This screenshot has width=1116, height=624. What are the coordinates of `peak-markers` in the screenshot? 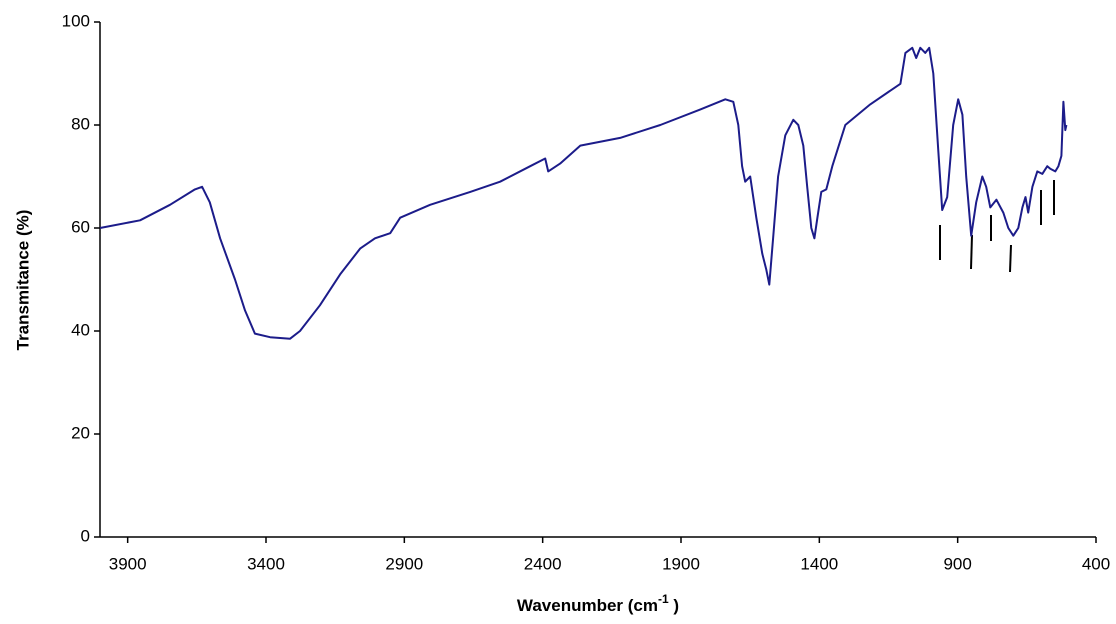 It's located at (997, 226).